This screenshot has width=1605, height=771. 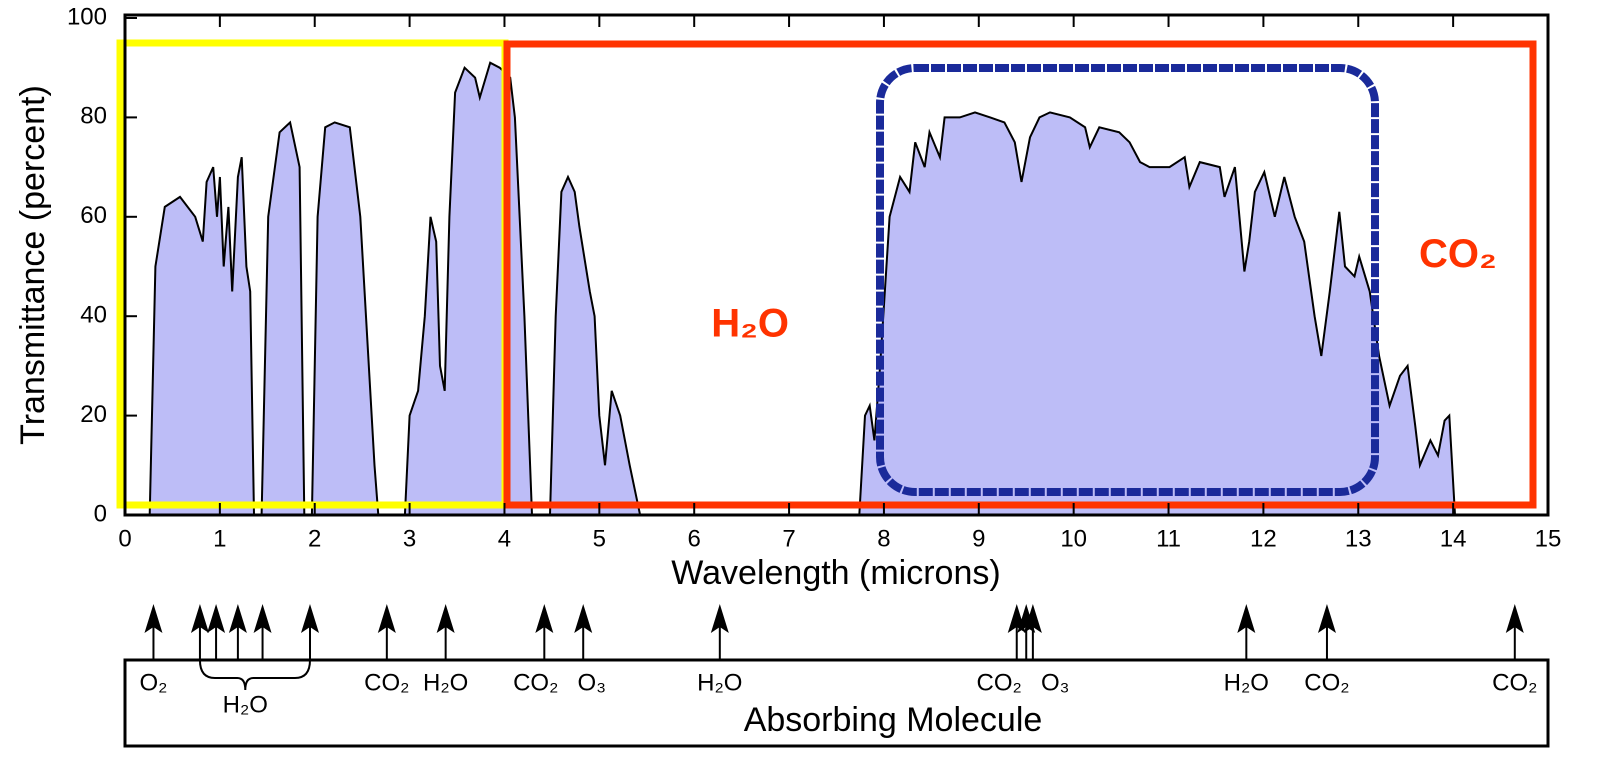 What do you see at coordinates (93, 215) in the screenshot?
I see `y-tick-label: 60` at bounding box center [93, 215].